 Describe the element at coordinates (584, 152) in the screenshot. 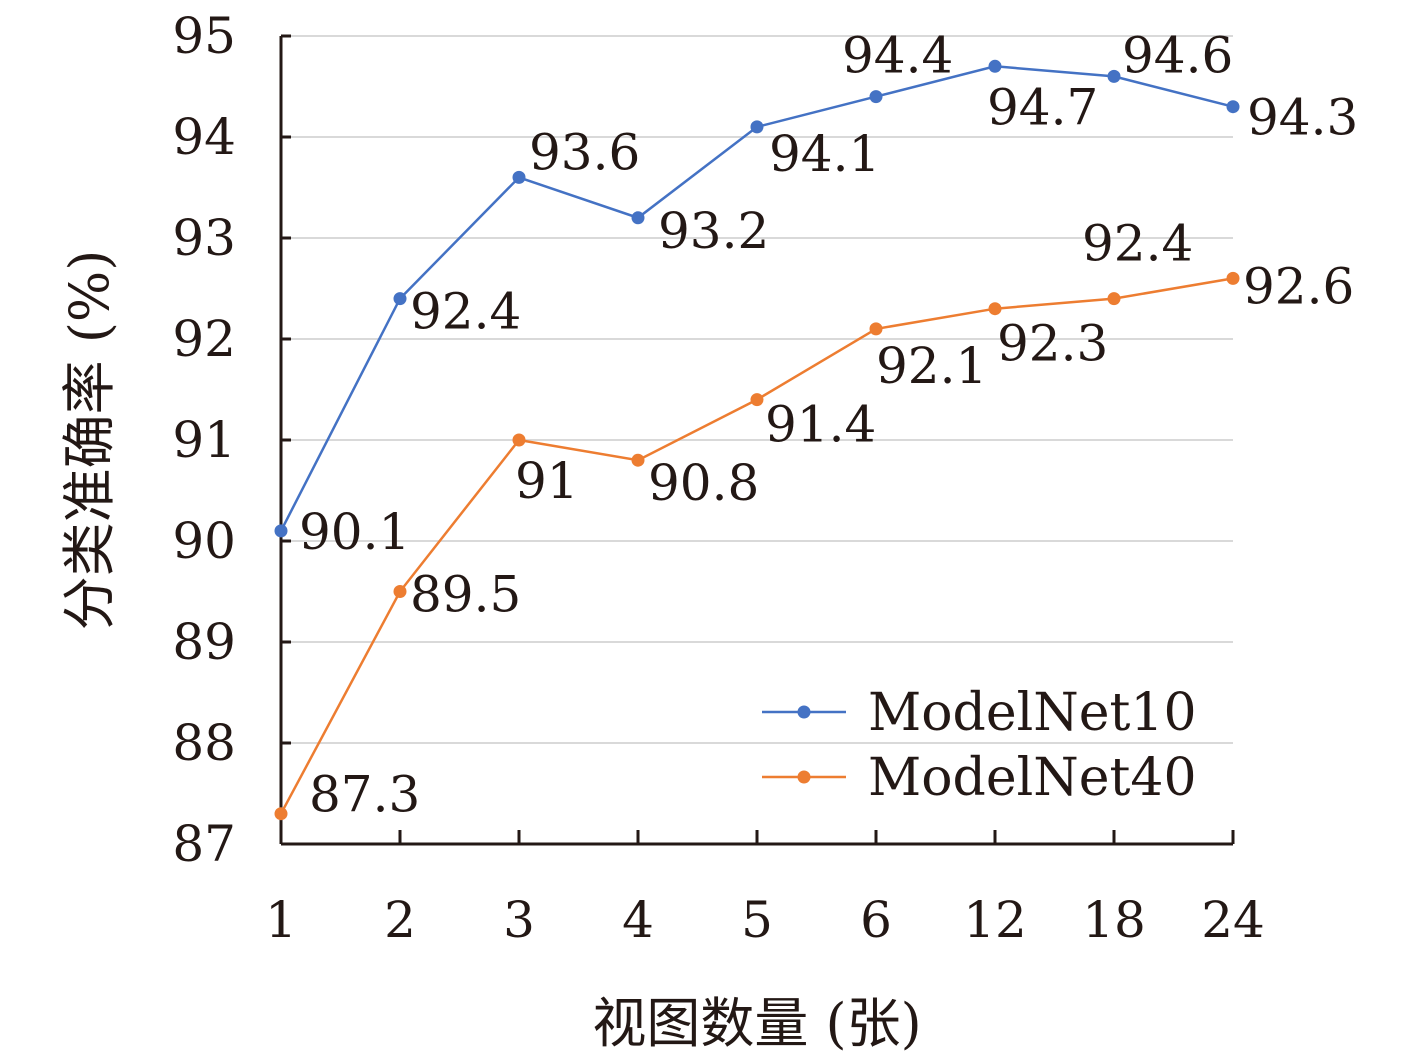

I see `data-label: 93.6` at that location.